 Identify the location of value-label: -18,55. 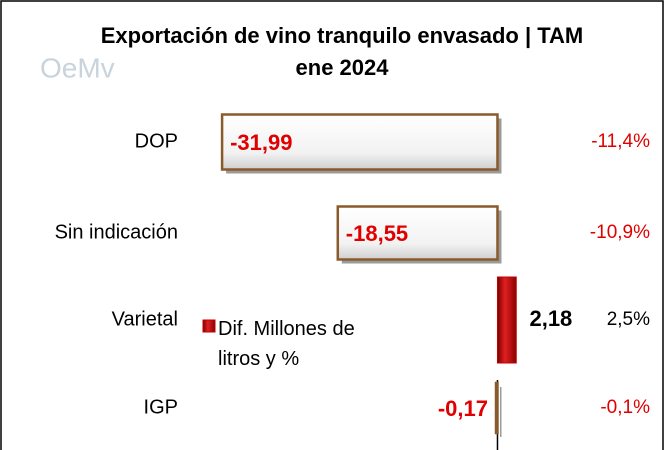
(377, 233).